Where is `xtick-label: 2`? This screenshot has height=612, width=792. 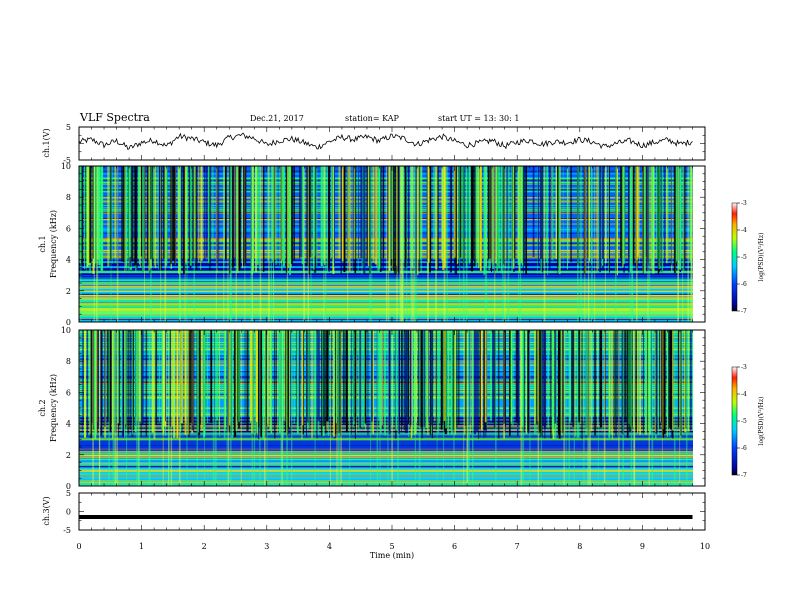
xtick-label: 2 is located at coordinates (204, 546).